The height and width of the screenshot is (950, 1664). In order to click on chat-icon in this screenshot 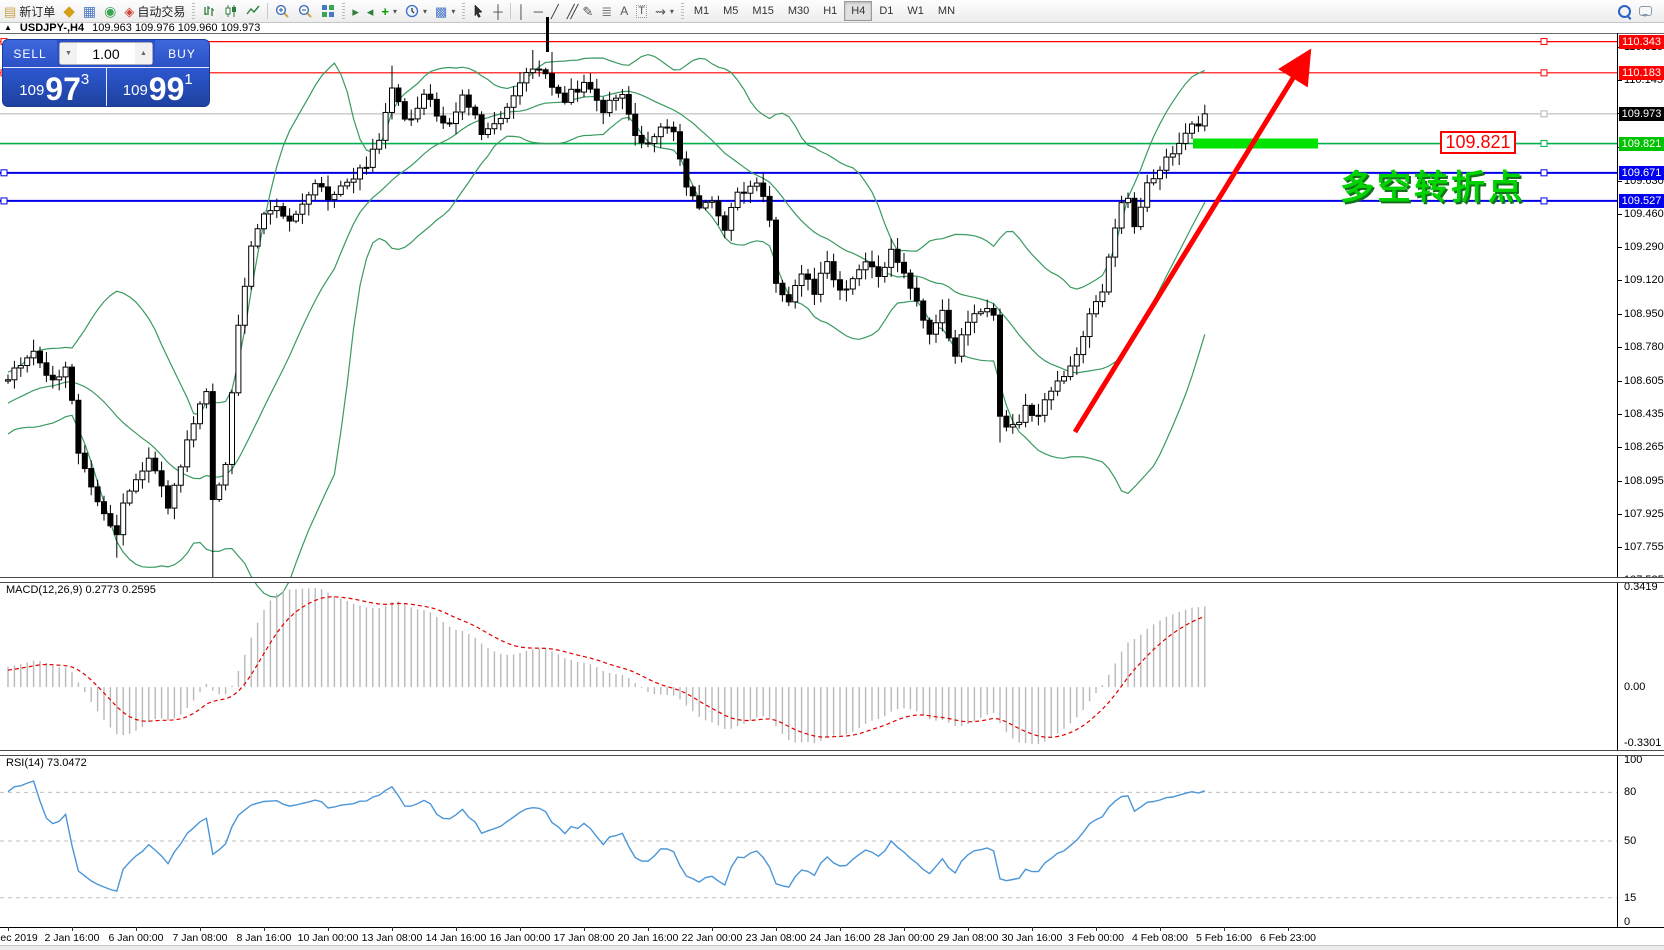, I will do `click(1645, 11)`.